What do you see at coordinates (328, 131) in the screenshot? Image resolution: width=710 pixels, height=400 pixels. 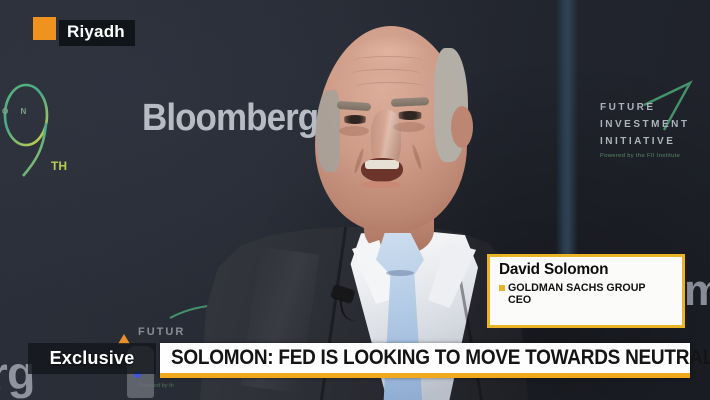 I see `hair-left` at bounding box center [328, 131].